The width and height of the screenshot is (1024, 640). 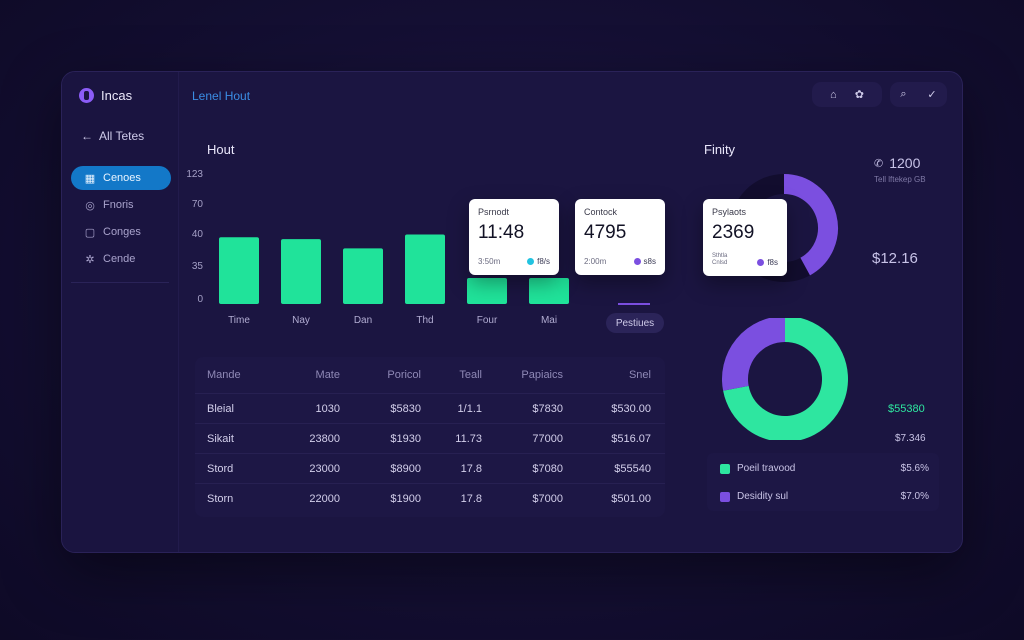 I want to click on card-value: 2369, so click(x=733, y=232).